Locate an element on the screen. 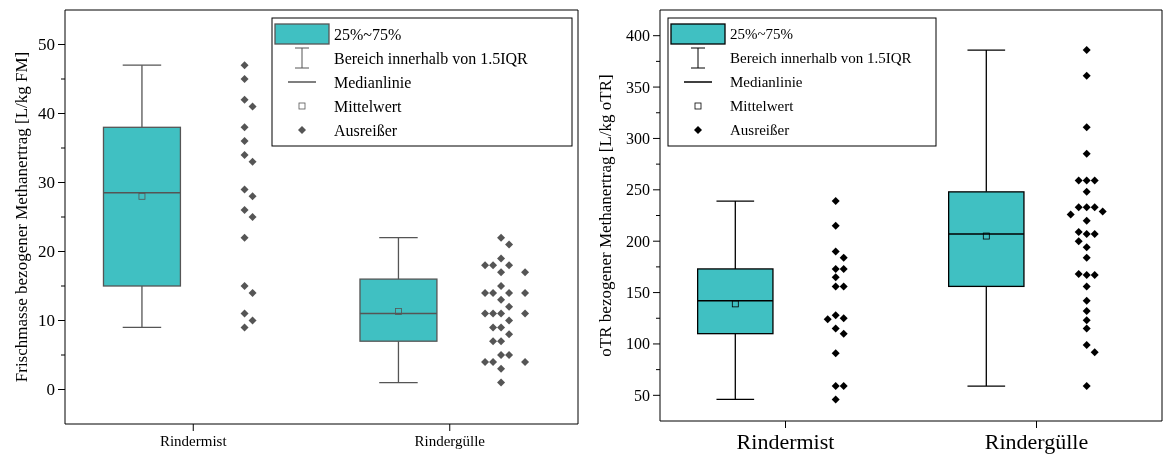 This screenshot has width=1163, height=461. y-tick-label: 30 is located at coordinates (46, 182).